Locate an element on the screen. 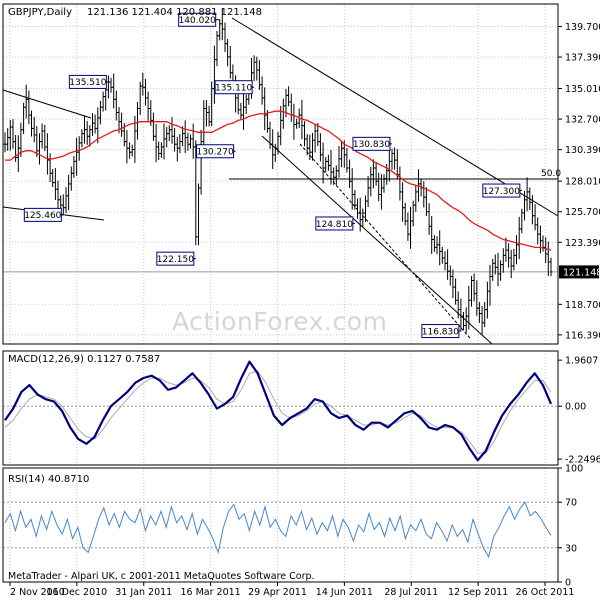  y-tick-label: 125.700 is located at coordinates (582, 212).